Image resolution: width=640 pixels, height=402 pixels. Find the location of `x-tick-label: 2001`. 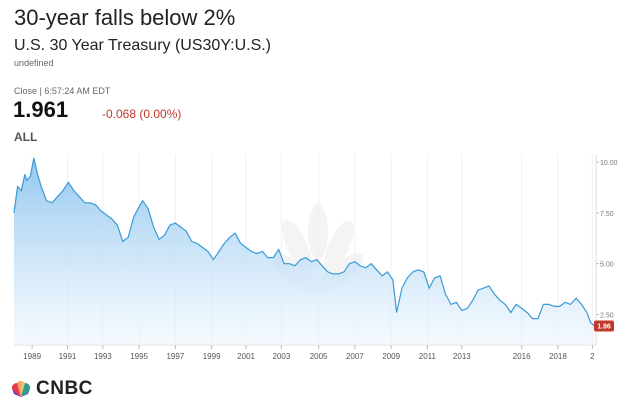

x-tick-label: 2001 is located at coordinates (246, 356).